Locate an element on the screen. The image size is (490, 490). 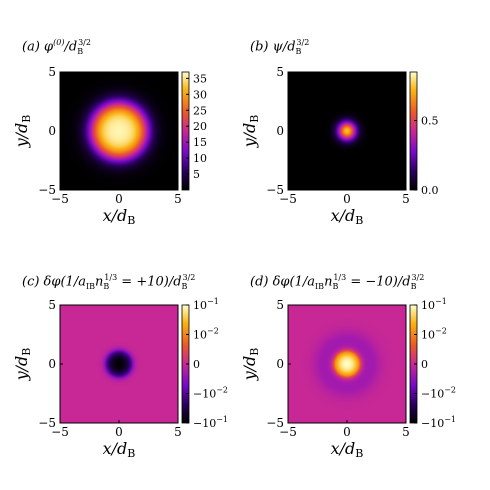
colorbar-d is located at coordinates (413, 364).